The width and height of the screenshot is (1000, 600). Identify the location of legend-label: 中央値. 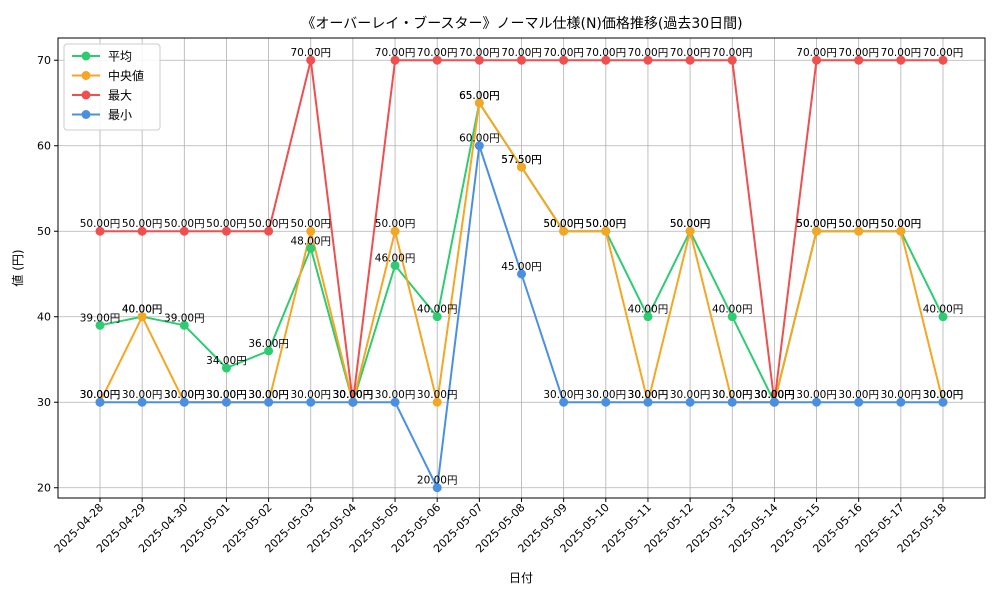
(126, 75).